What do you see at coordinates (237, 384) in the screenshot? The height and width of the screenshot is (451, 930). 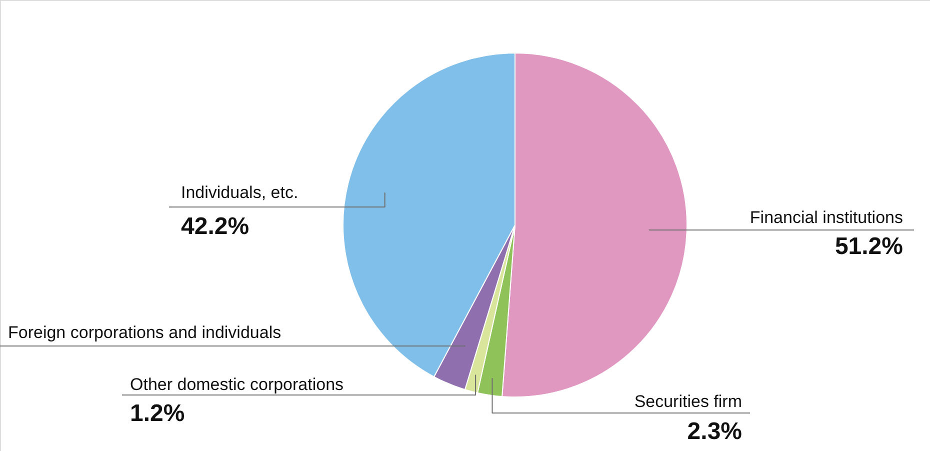 I see `slice-label: Other domestic corporations` at bounding box center [237, 384].